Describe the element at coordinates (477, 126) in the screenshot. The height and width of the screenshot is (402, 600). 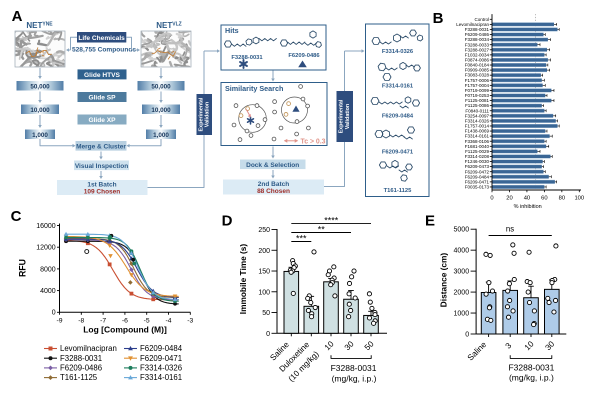
I see `svg-text: F1757-0014` at that location.